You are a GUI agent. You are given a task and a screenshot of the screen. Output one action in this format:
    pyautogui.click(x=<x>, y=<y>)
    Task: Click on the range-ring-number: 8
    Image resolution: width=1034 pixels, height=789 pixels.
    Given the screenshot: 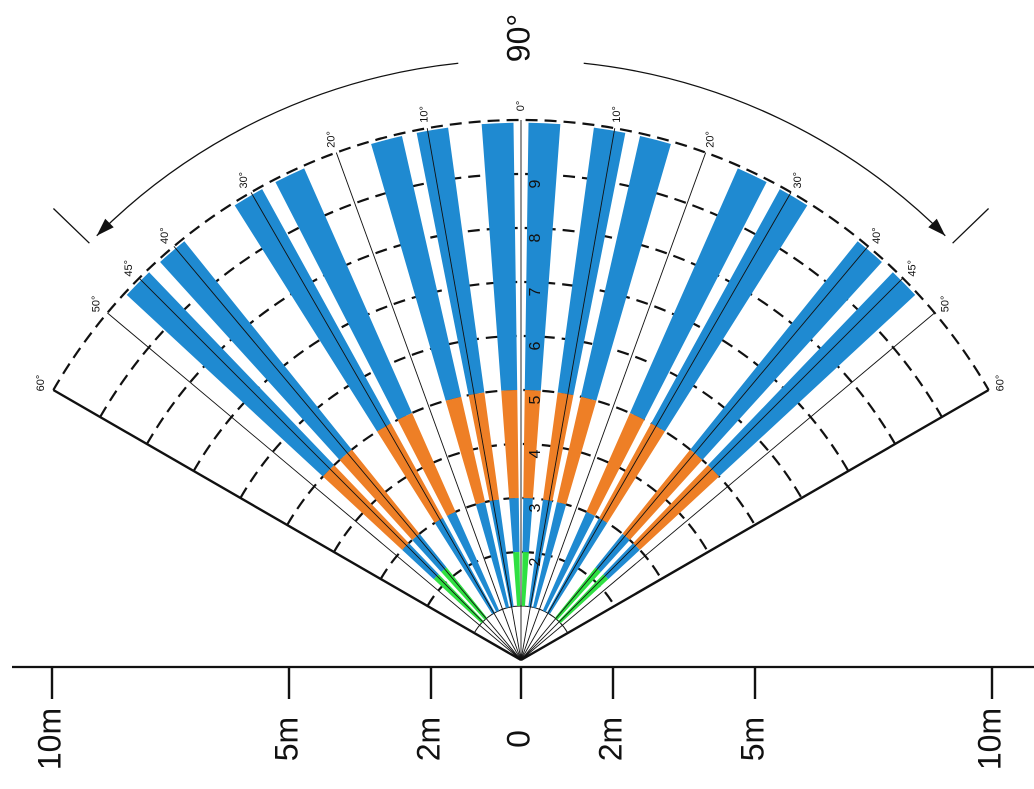 What is the action you would take?
    pyautogui.click(x=535, y=237)
    